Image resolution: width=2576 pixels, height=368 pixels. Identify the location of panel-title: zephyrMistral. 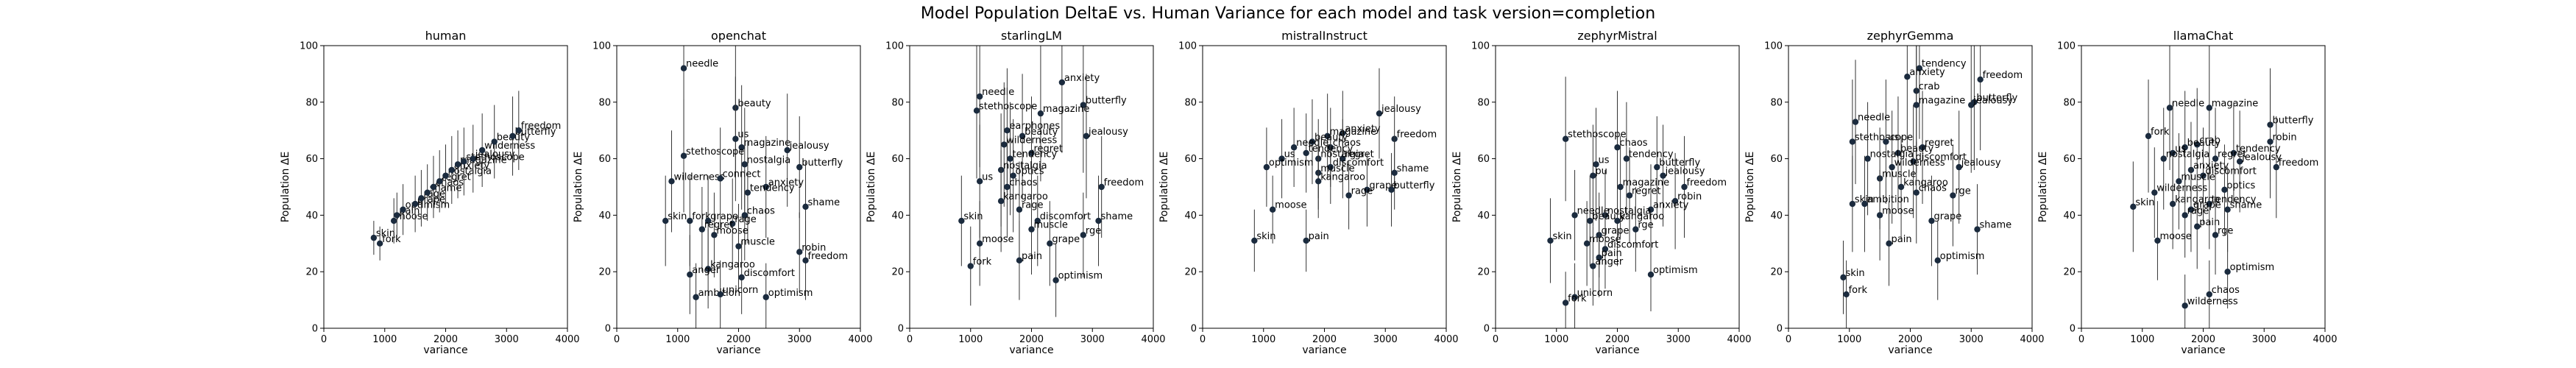
(1617, 36).